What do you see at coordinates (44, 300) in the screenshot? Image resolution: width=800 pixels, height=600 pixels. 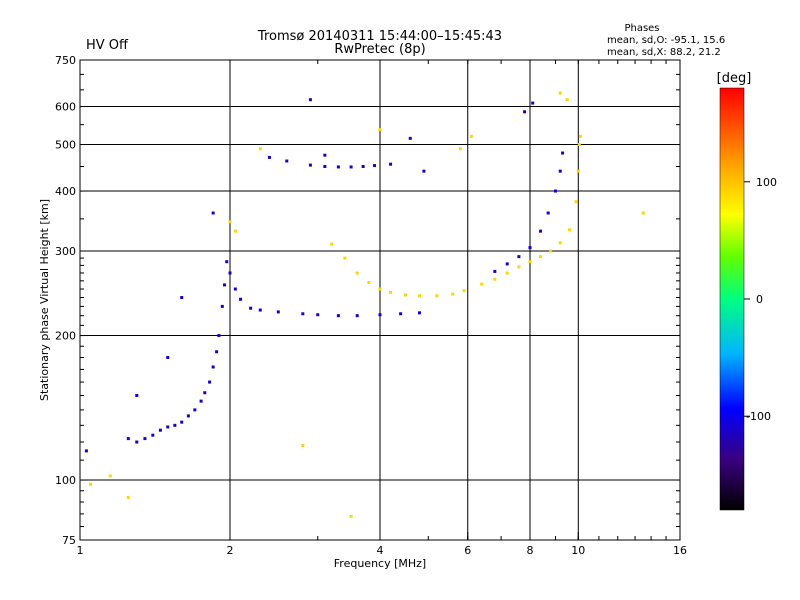 I see `y-axis-label: Stationary phase Virtual Height [km]` at bounding box center [44, 300].